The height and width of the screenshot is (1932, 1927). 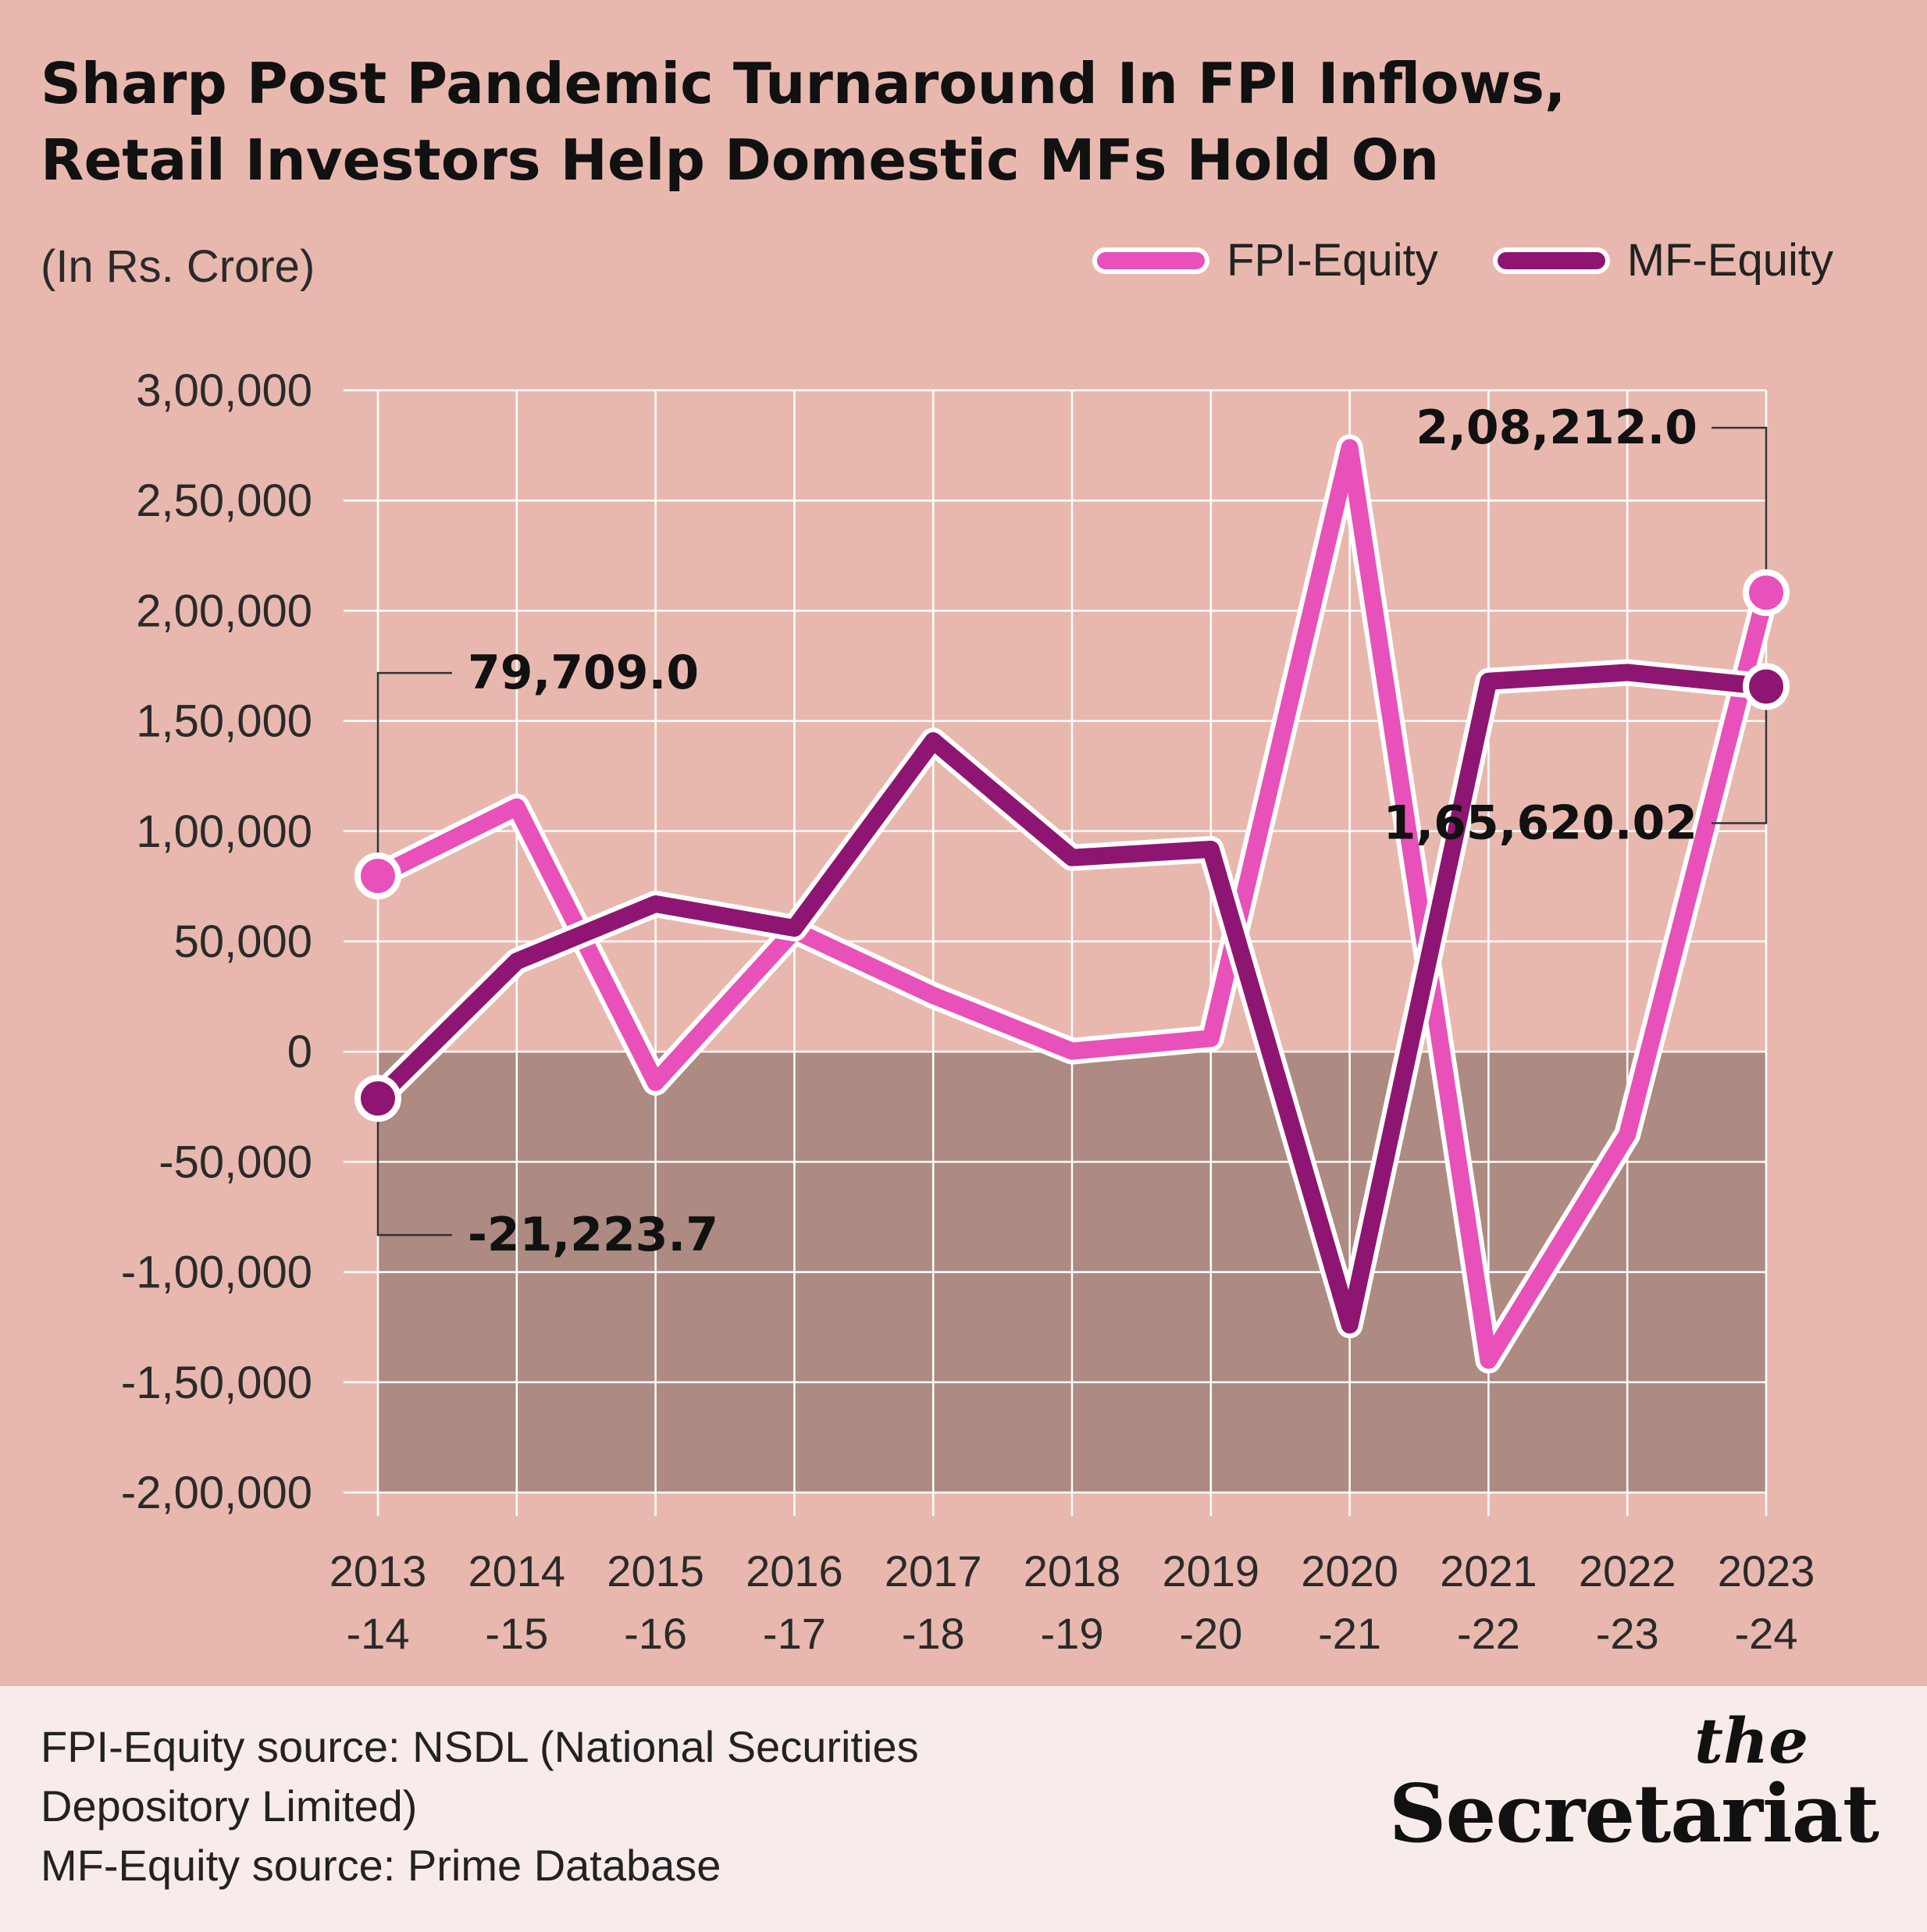 I want to click on x-tick-label-2-0: 2015, so click(x=655, y=1571).